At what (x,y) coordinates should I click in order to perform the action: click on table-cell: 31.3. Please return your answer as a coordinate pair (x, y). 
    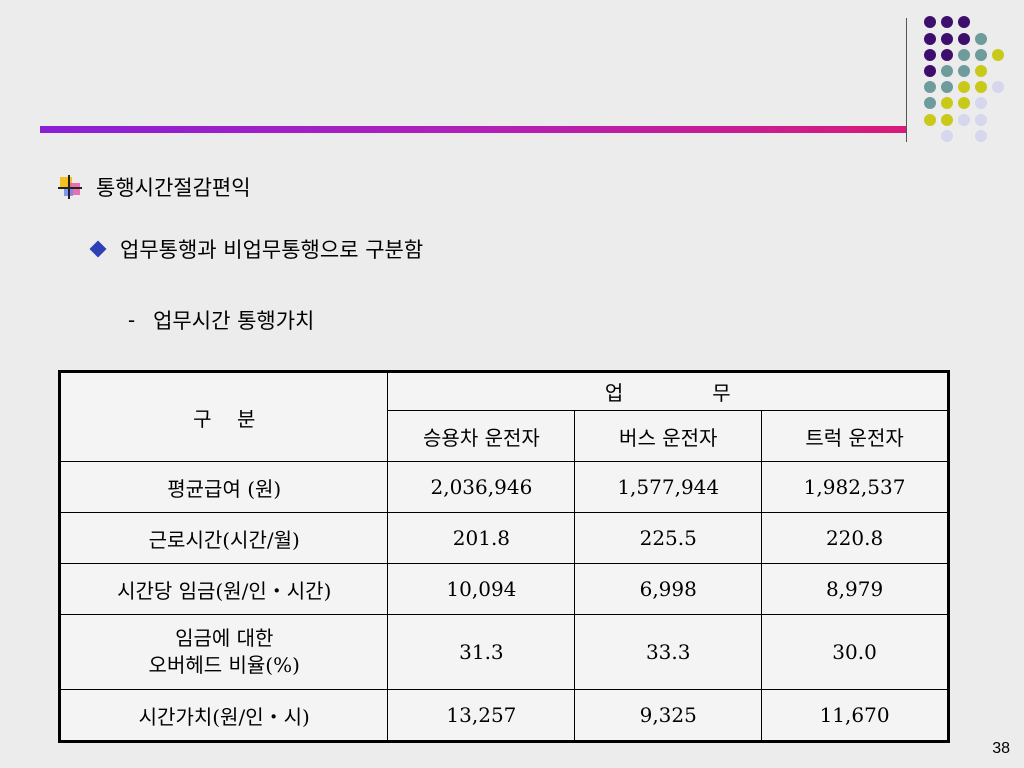
    Looking at the image, I should click on (481, 652).